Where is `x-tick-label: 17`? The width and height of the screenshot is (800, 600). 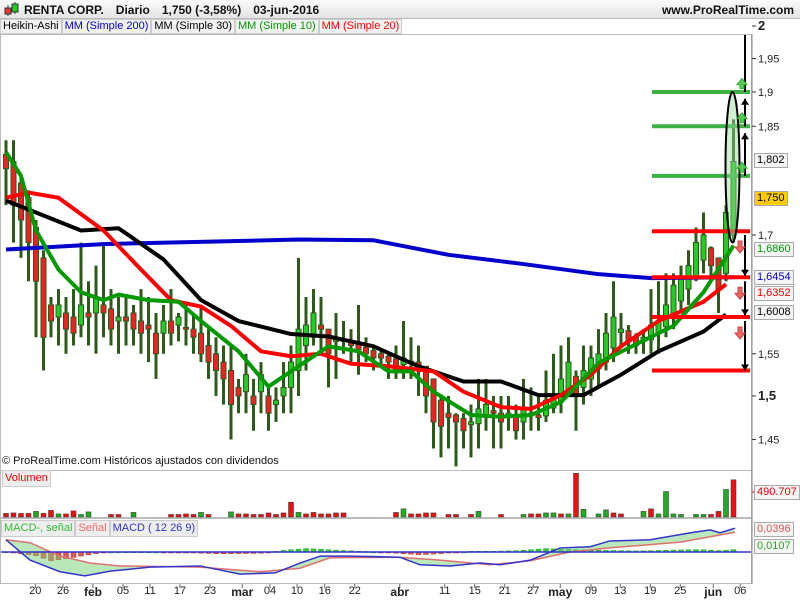 x-tick-label: 17 is located at coordinates (180, 591).